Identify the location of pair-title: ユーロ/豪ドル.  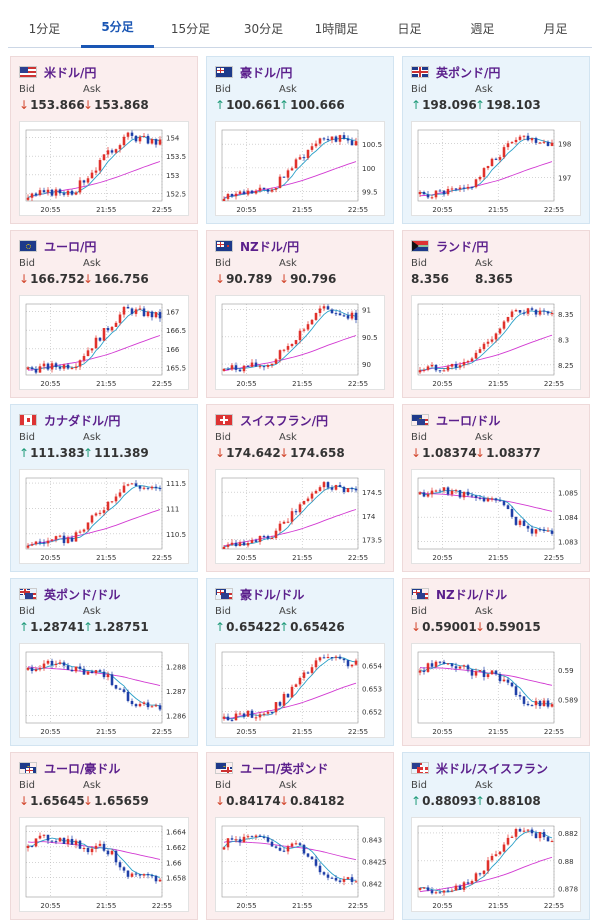
(69, 768).